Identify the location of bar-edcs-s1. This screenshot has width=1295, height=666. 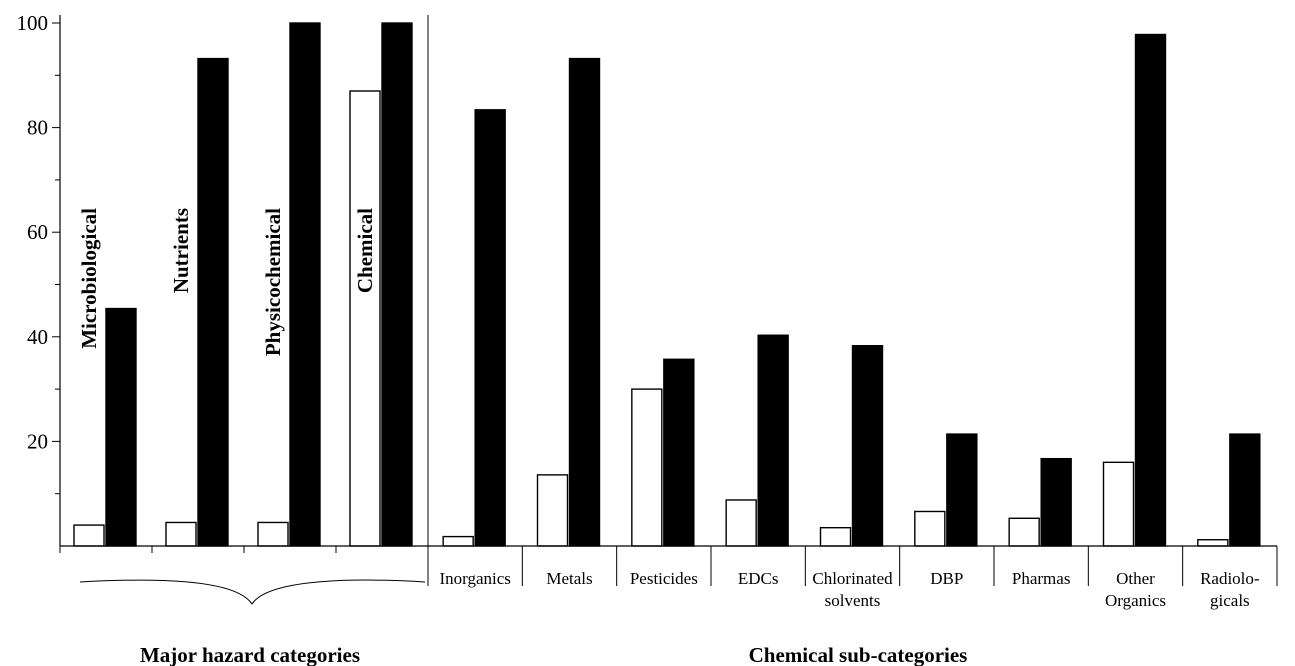
(741, 523).